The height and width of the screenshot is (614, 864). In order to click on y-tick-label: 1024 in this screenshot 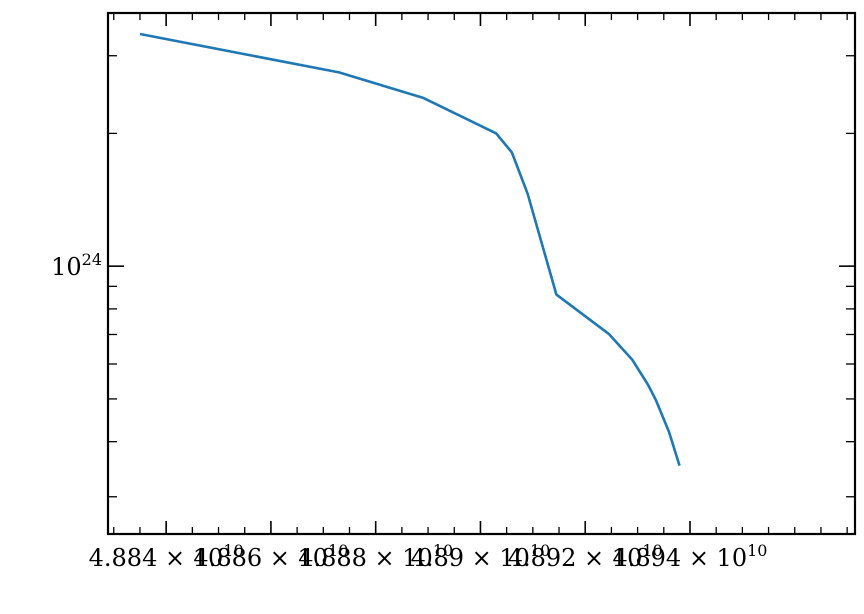, I will do `click(76, 265)`.